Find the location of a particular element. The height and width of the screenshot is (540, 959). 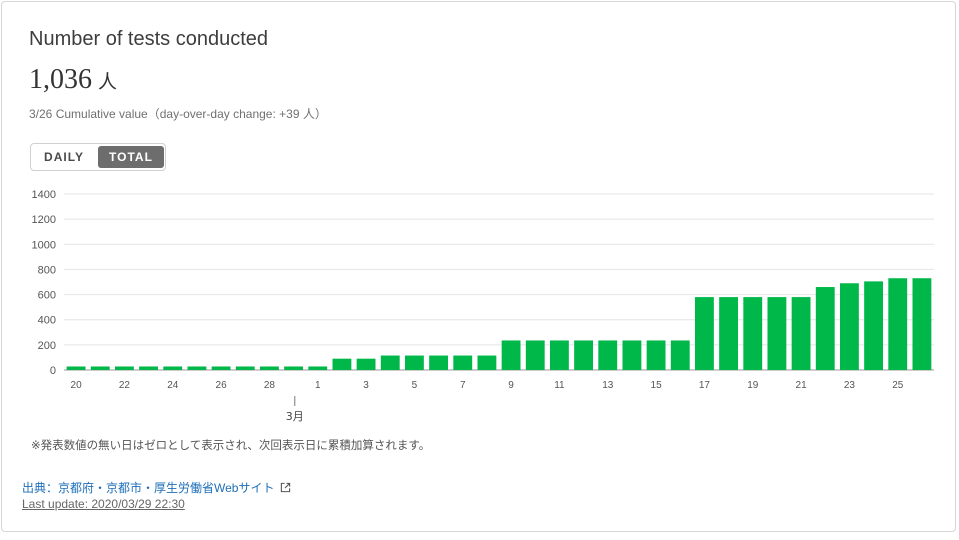

last-update-link: Last update: 2020/03/29 22:30 is located at coordinates (103, 504).